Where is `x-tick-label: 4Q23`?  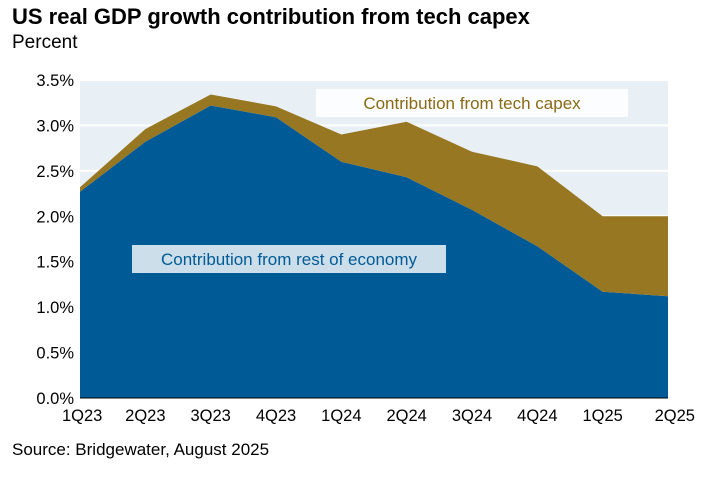
x-tick-label: 4Q23 is located at coordinates (276, 416).